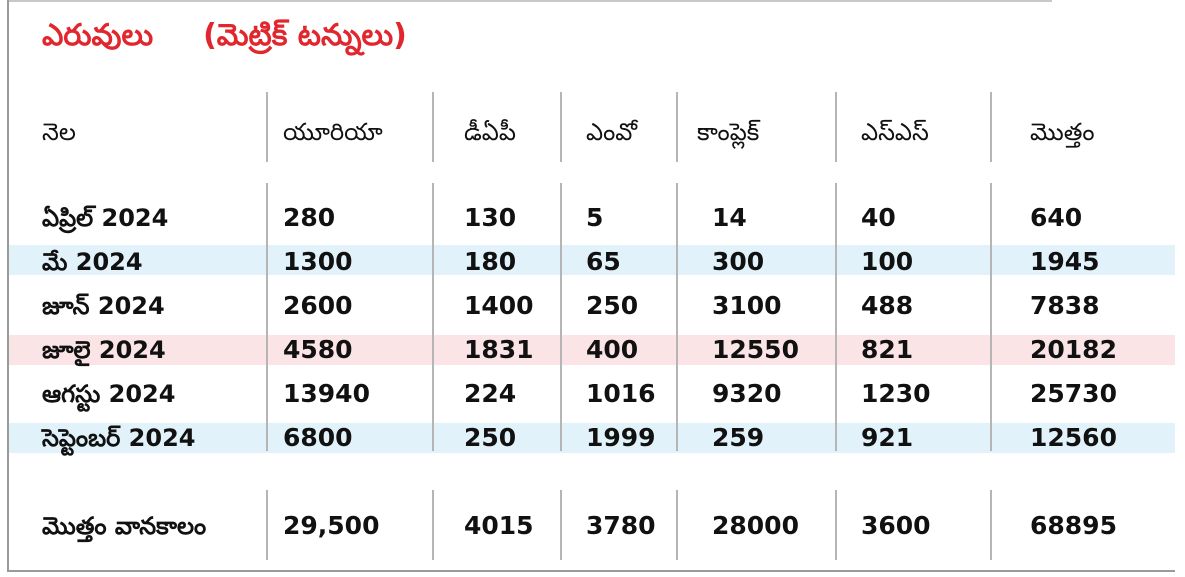 The height and width of the screenshot is (577, 1185). What do you see at coordinates (896, 525) in the screenshot?
I see `total-ss: 3600` at bounding box center [896, 525].